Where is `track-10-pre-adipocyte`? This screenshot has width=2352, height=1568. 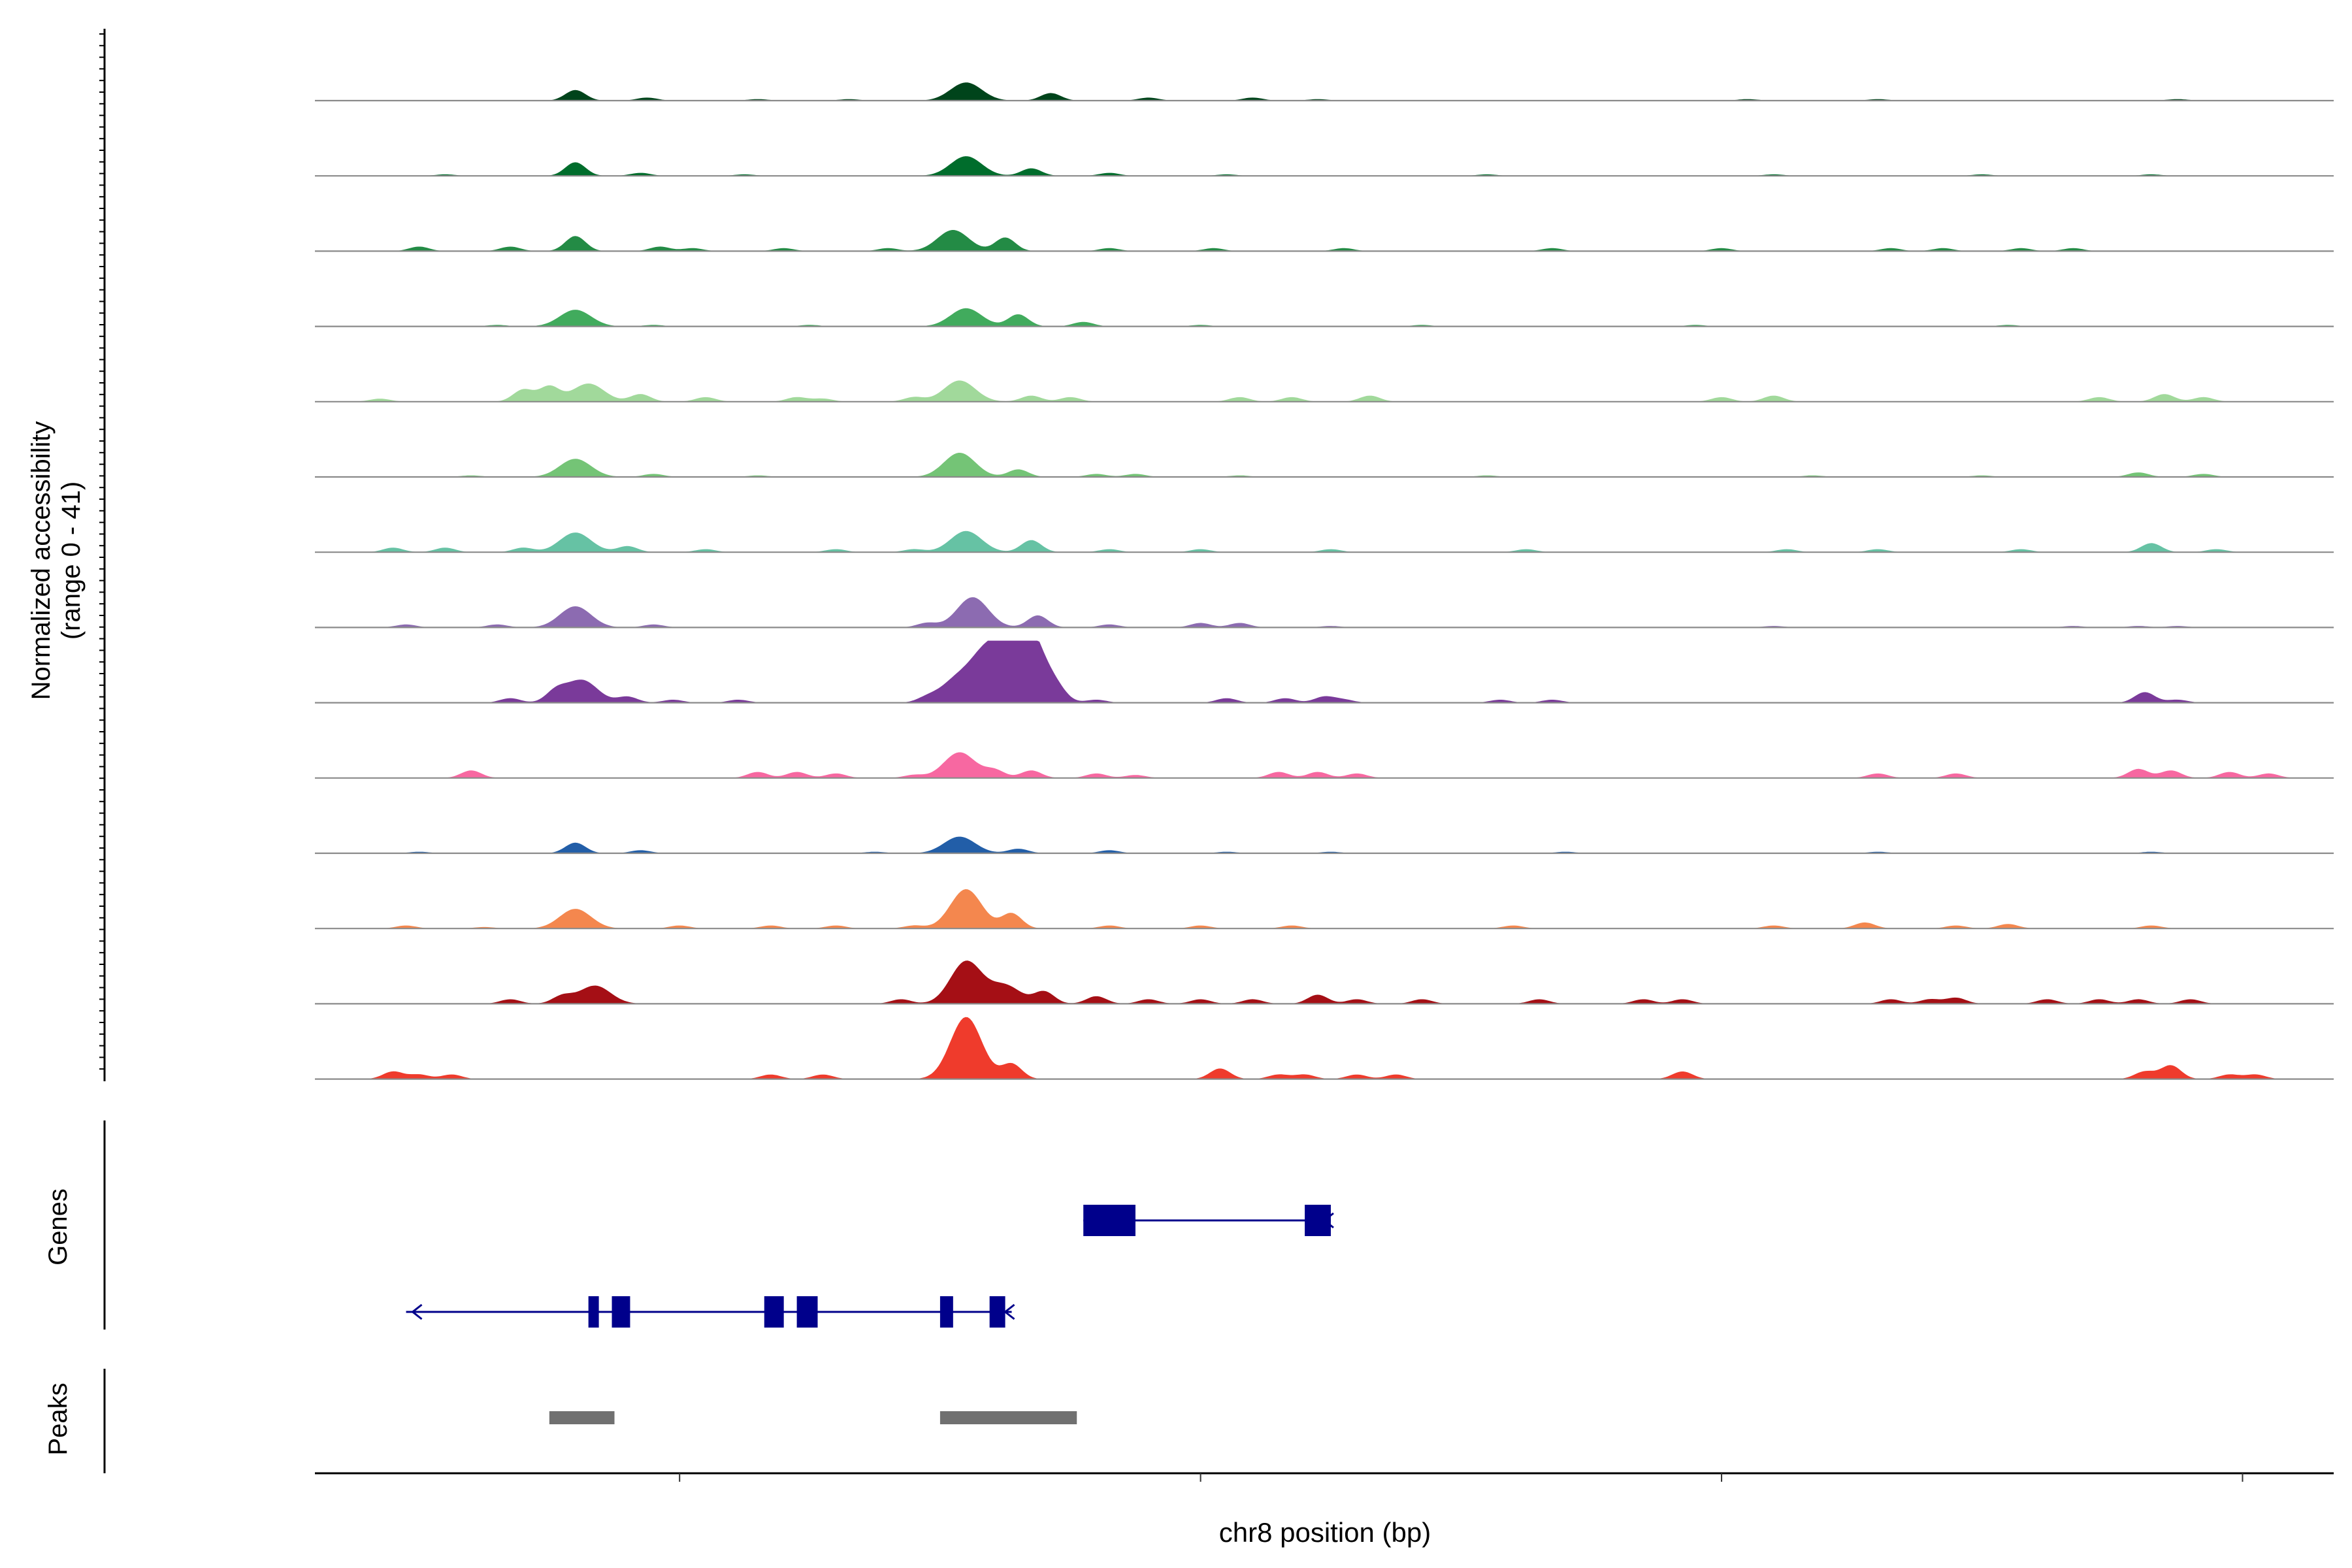
track-10-pre-adipocyte is located at coordinates (1324, 391).